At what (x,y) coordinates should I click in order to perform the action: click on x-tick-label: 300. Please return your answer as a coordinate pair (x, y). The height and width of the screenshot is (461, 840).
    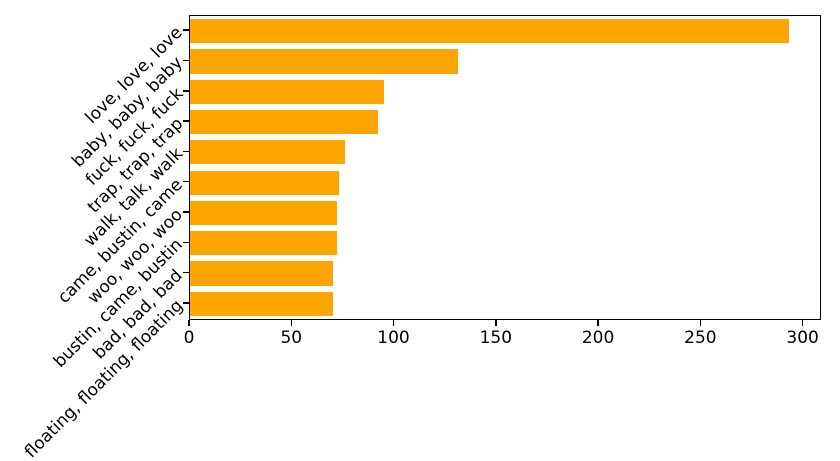
    Looking at the image, I should click on (802, 338).